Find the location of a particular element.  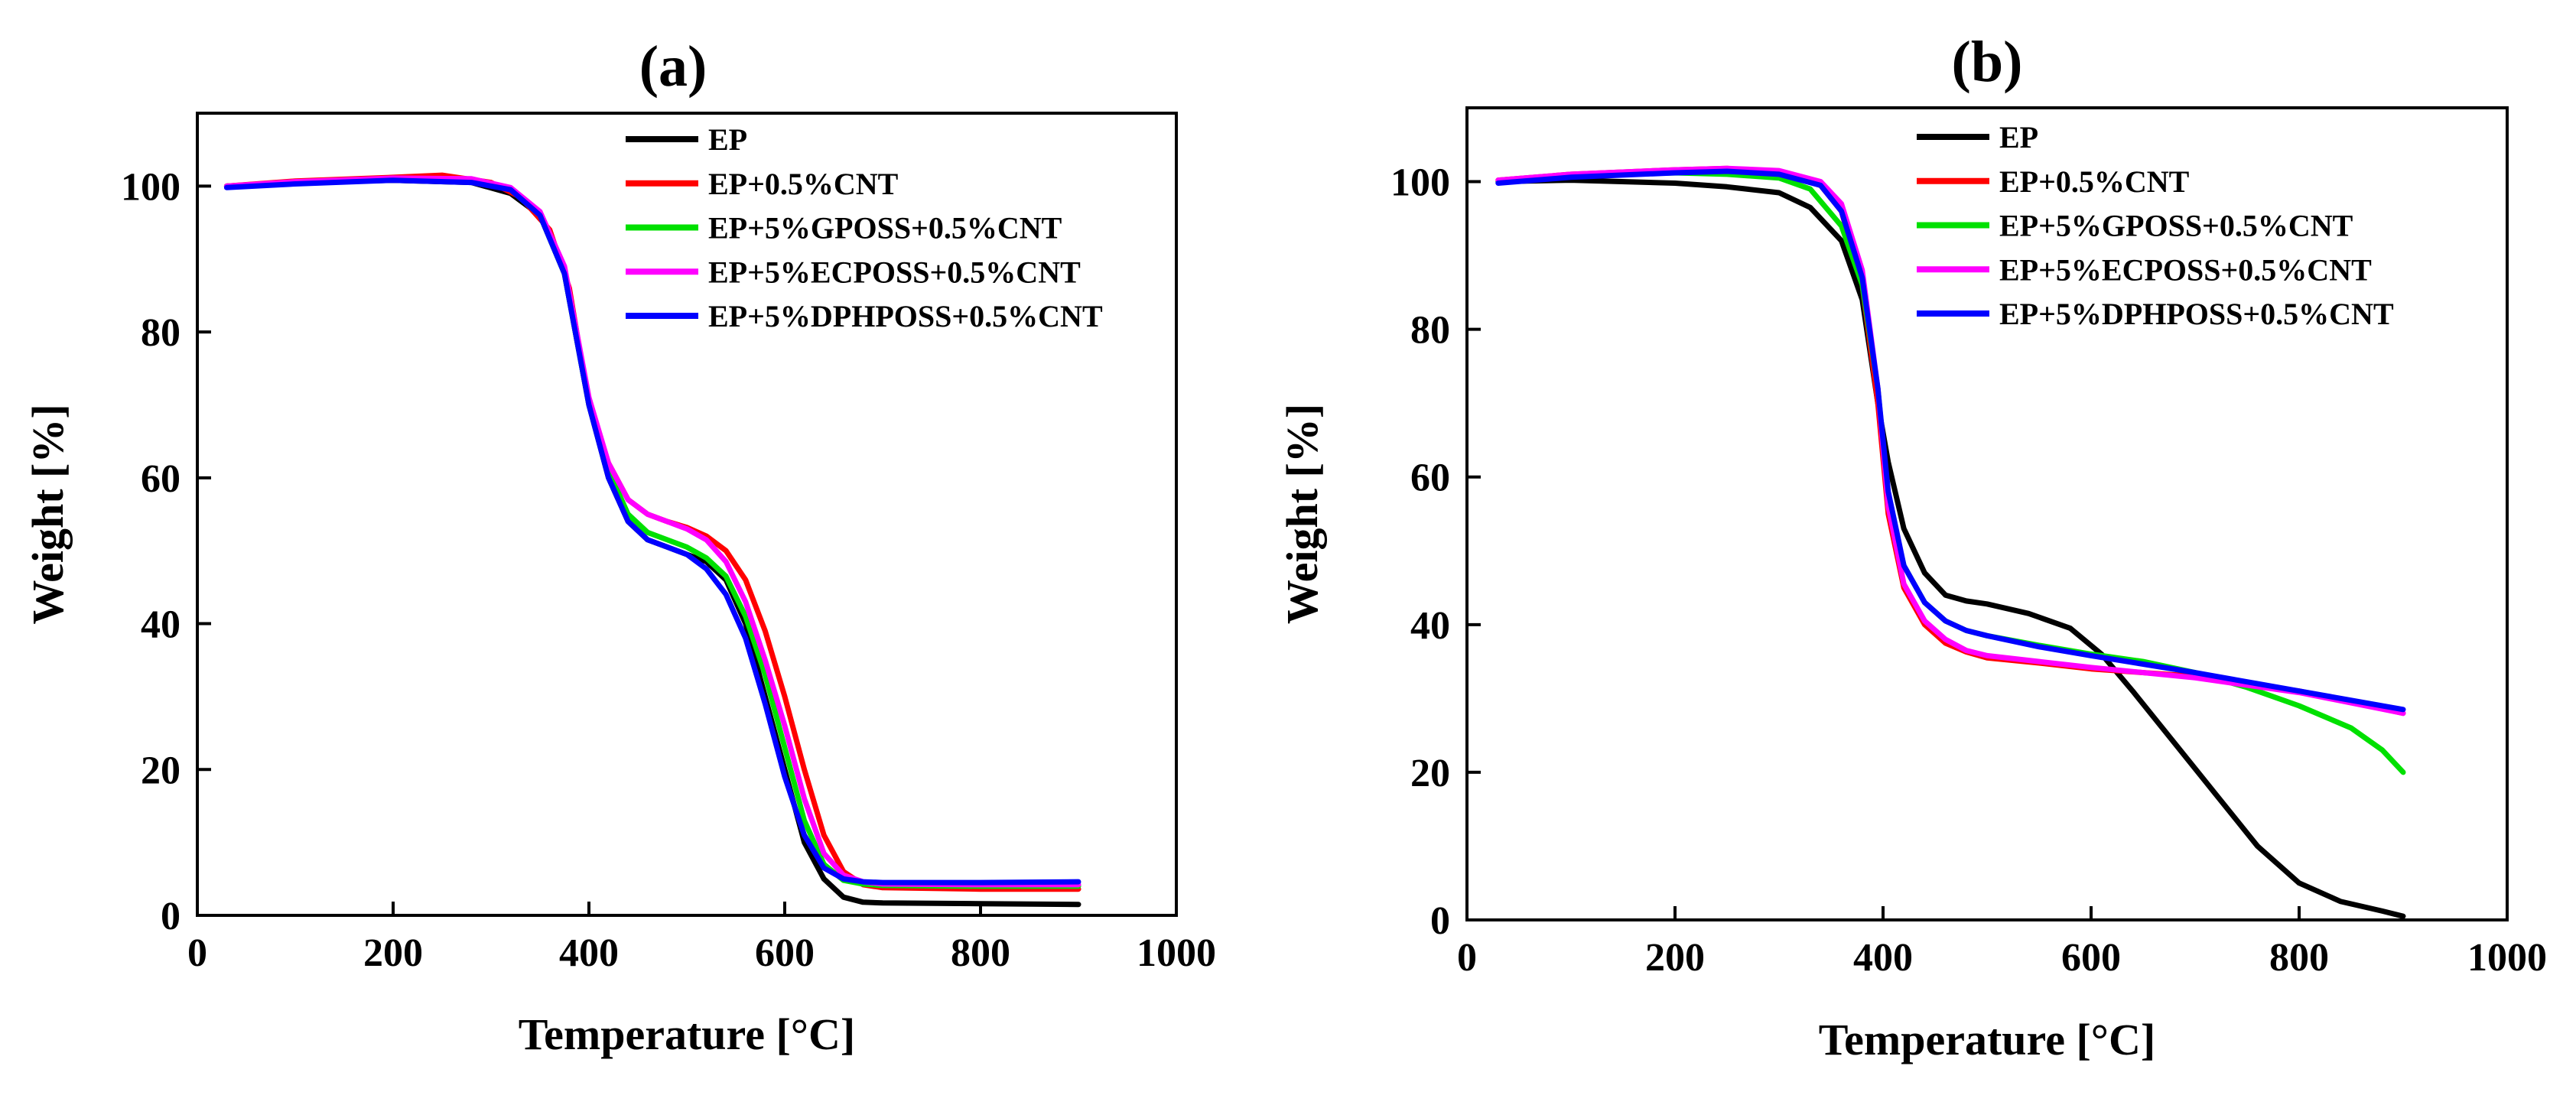

panel-b-y-tick-label: 100 is located at coordinates (1420, 183).